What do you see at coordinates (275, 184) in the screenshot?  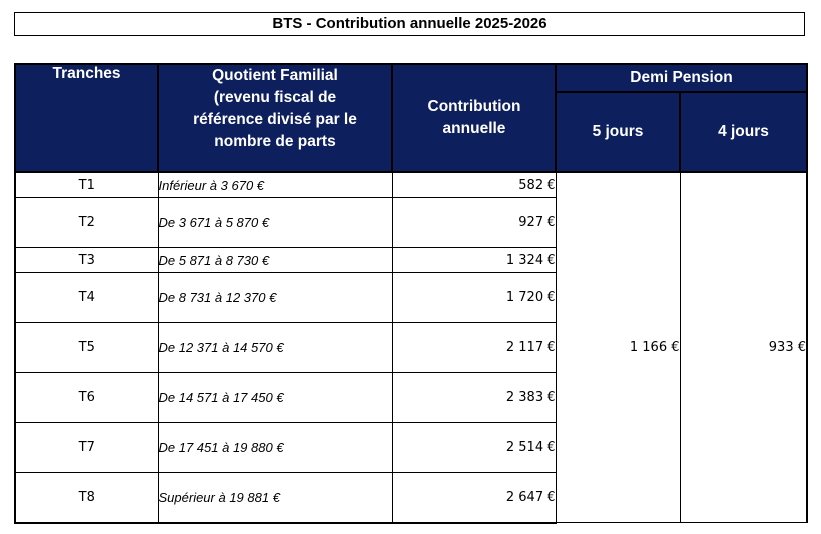 I see `quotient-cell: Inférieur à 3 670 €` at bounding box center [275, 184].